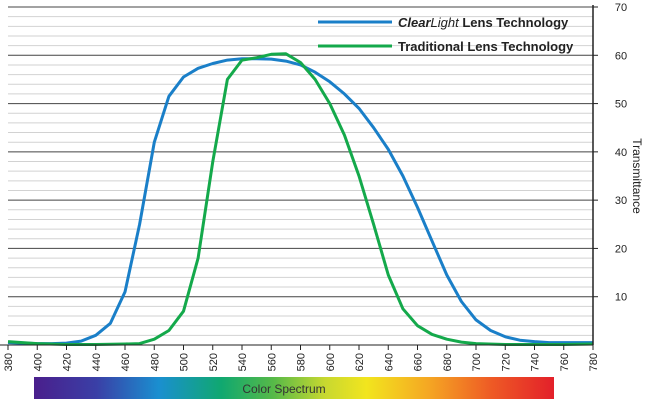  Describe the element at coordinates (38, 362) in the screenshot. I see `x-tick-label: 400` at that location.